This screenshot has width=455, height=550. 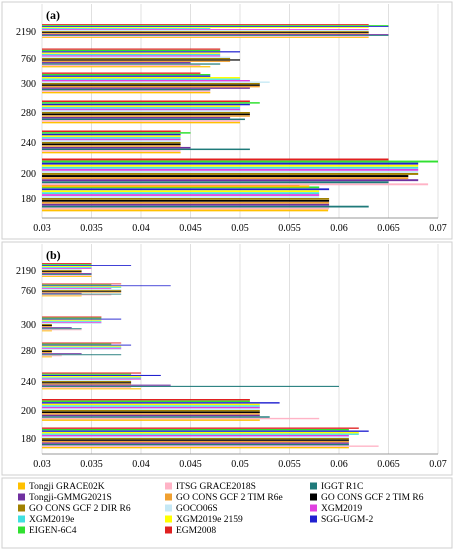 What do you see at coordinates (216, 487) in the screenshot?
I see `legend-label: ITSG GRACE2018S` at bounding box center [216, 487].